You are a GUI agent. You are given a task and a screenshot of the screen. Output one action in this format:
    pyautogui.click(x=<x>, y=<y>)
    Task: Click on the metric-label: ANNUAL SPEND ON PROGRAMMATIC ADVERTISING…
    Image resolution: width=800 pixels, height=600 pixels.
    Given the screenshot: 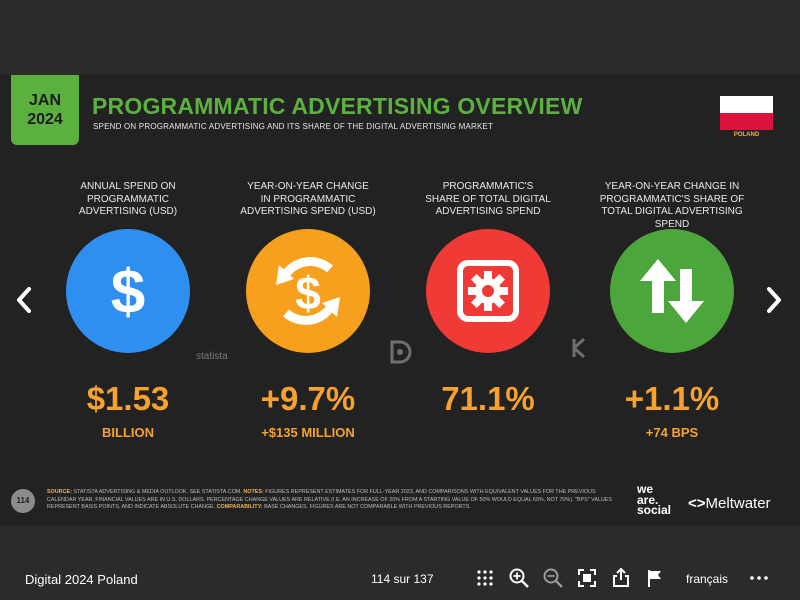 What is the action you would take?
    pyautogui.click(x=128, y=199)
    